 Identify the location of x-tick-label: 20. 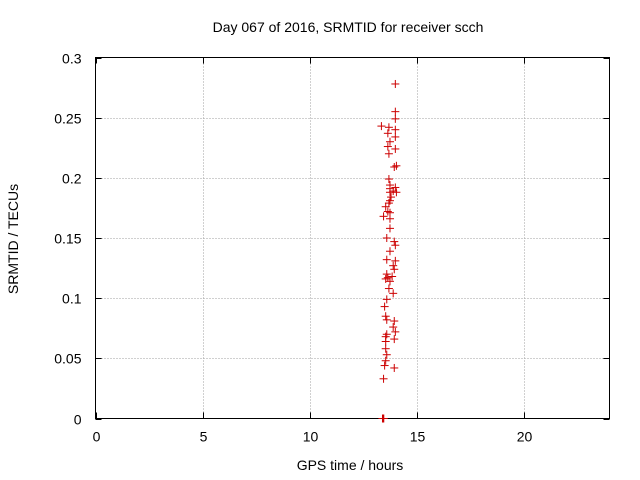
(525, 437).